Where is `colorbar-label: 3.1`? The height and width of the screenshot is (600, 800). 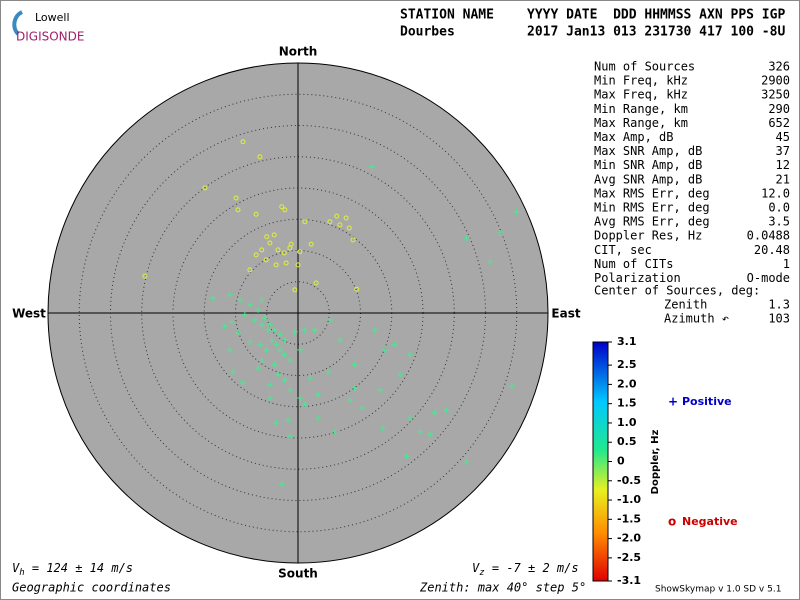 colorbar-label: 3.1 is located at coordinates (627, 341).